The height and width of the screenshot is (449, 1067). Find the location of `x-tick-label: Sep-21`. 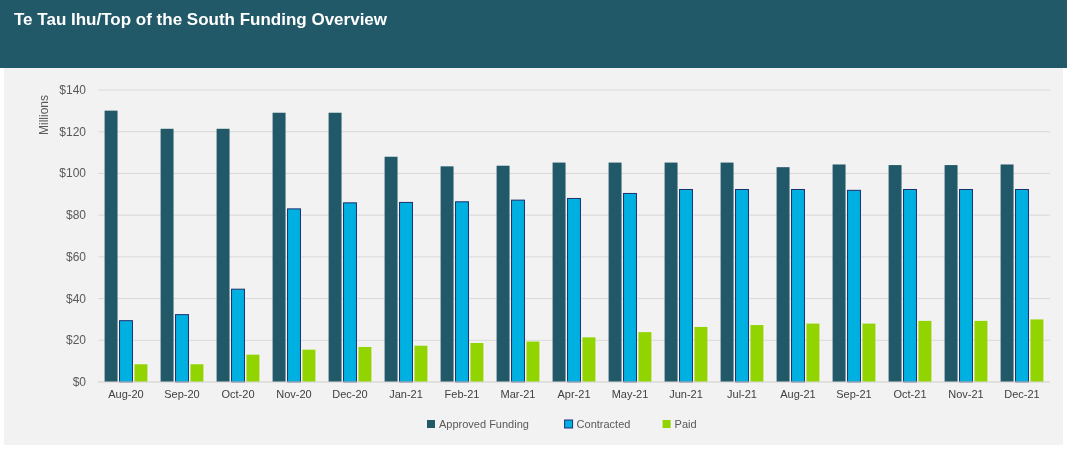

x-tick-label: Sep-21 is located at coordinates (854, 394).